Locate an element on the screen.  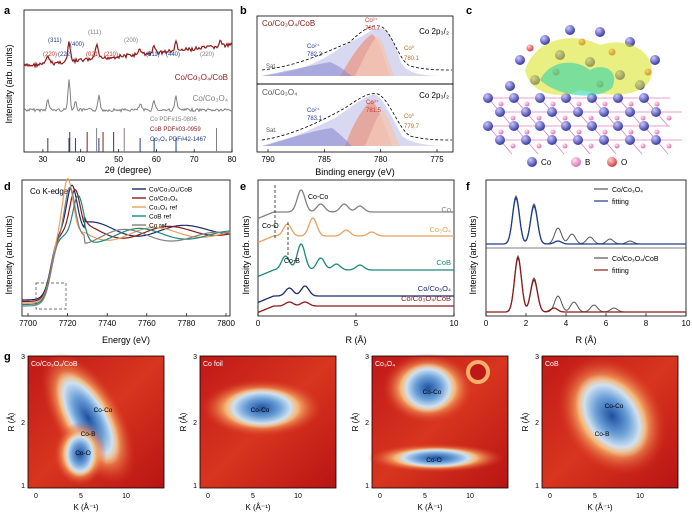
panel-e-ylabel: Intensity (arb. units) is located at coordinates (246, 254).